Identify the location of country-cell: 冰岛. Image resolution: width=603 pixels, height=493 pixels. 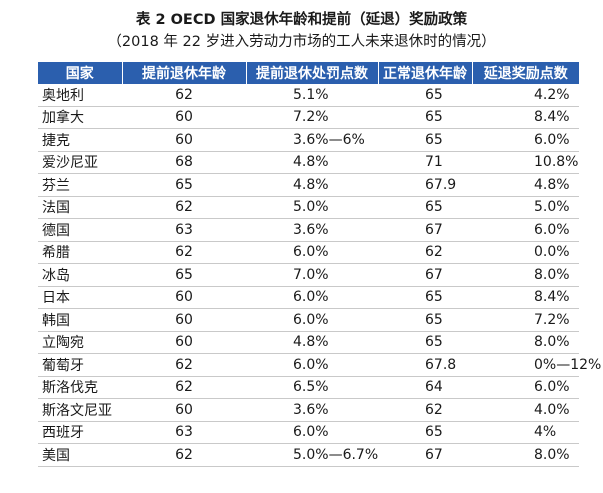
(80, 275).